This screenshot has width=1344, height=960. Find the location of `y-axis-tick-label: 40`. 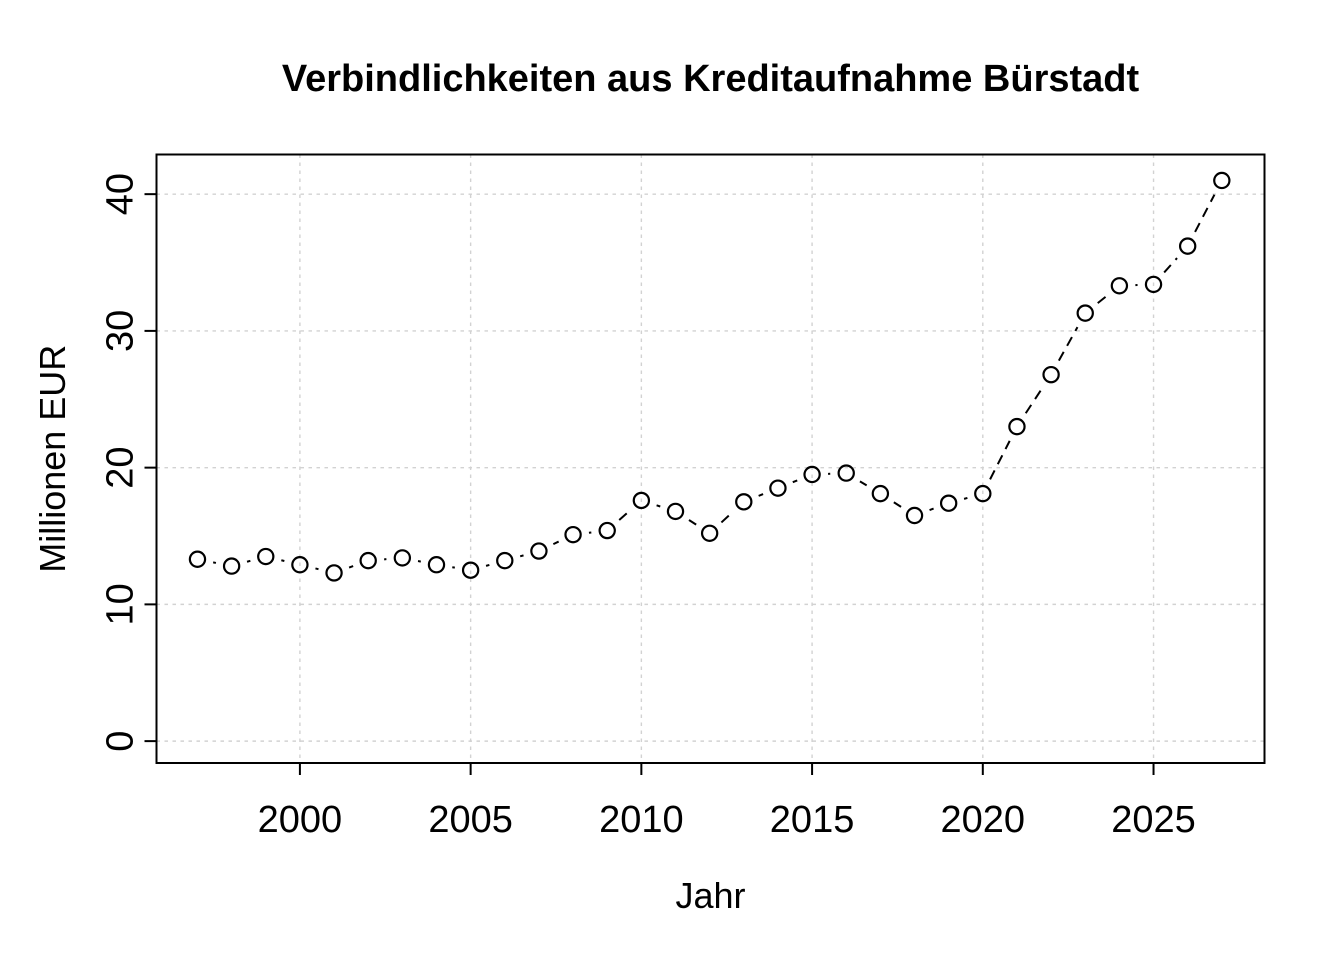

y-axis-tick-label: 40 is located at coordinates (121, 194).